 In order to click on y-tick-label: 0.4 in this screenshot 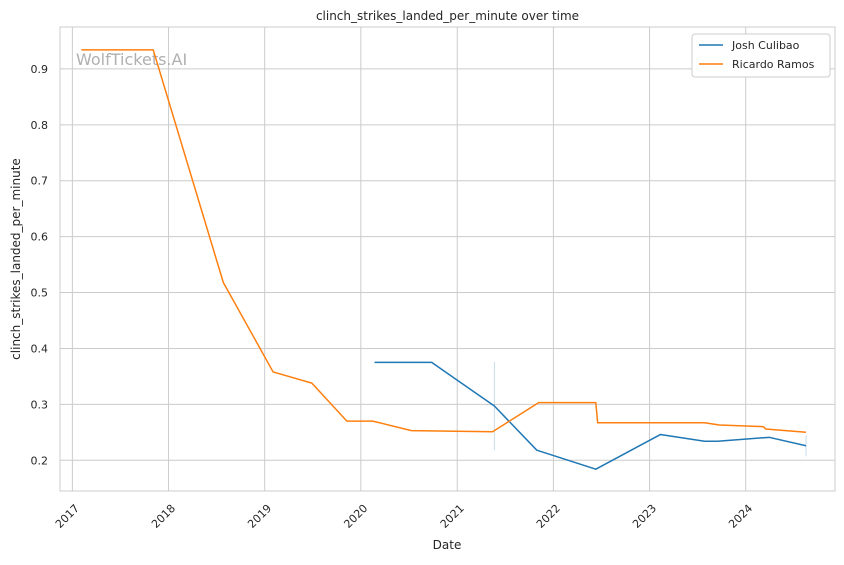, I will do `click(40, 348)`.